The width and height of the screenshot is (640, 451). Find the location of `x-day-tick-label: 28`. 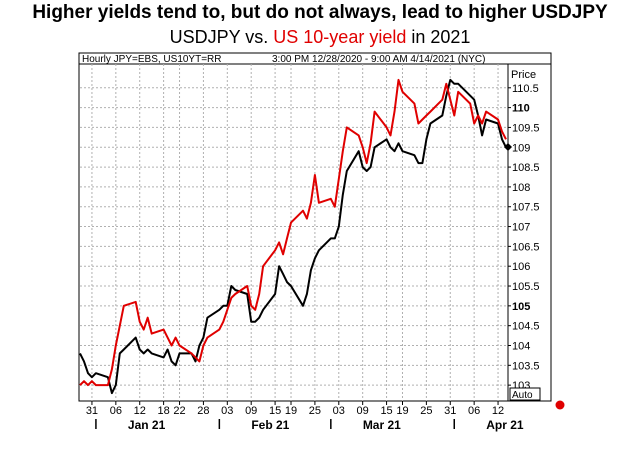

x-day-tick-label: 28 is located at coordinates (203, 411).